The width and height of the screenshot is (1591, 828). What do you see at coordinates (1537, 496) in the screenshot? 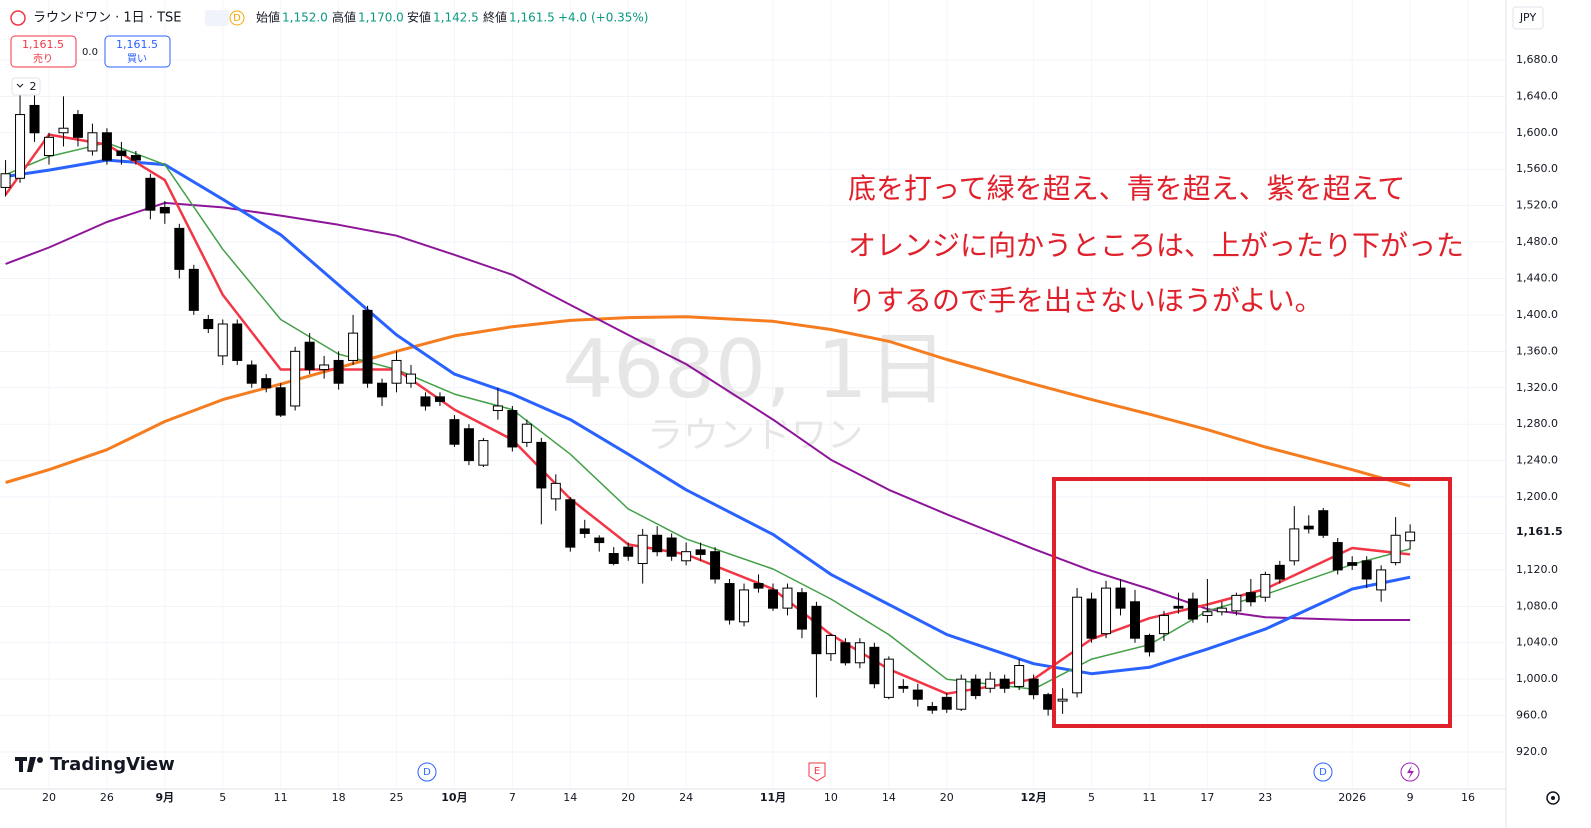
I see `y-tick-label: 1,200.0` at bounding box center [1537, 496].